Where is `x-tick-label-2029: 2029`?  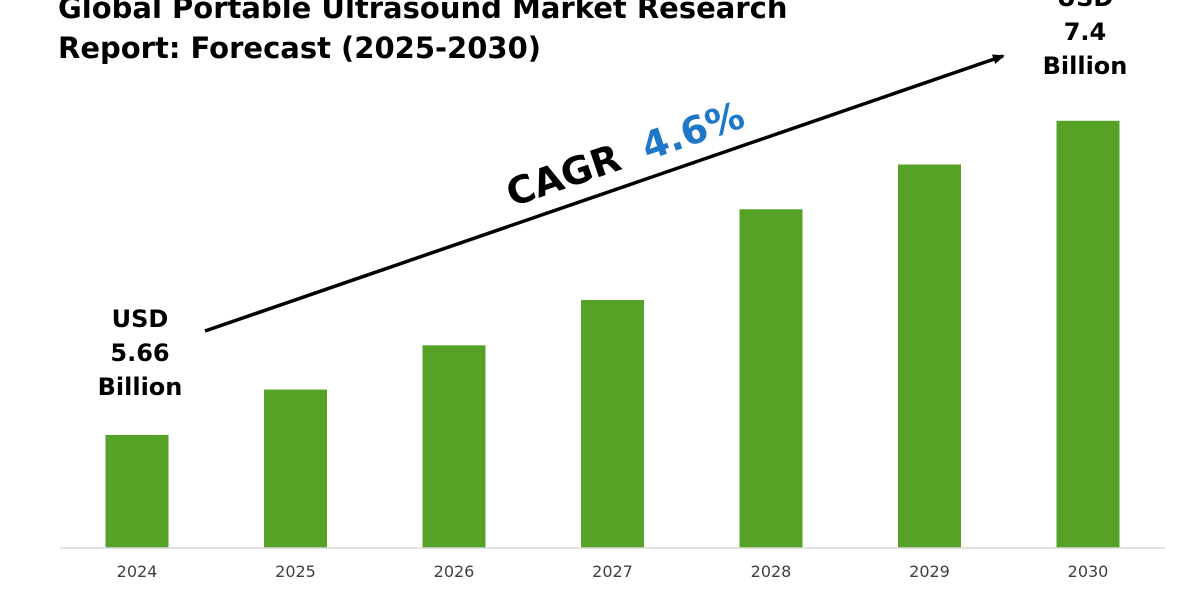
x-tick-label-2029: 2029 is located at coordinates (929, 571).